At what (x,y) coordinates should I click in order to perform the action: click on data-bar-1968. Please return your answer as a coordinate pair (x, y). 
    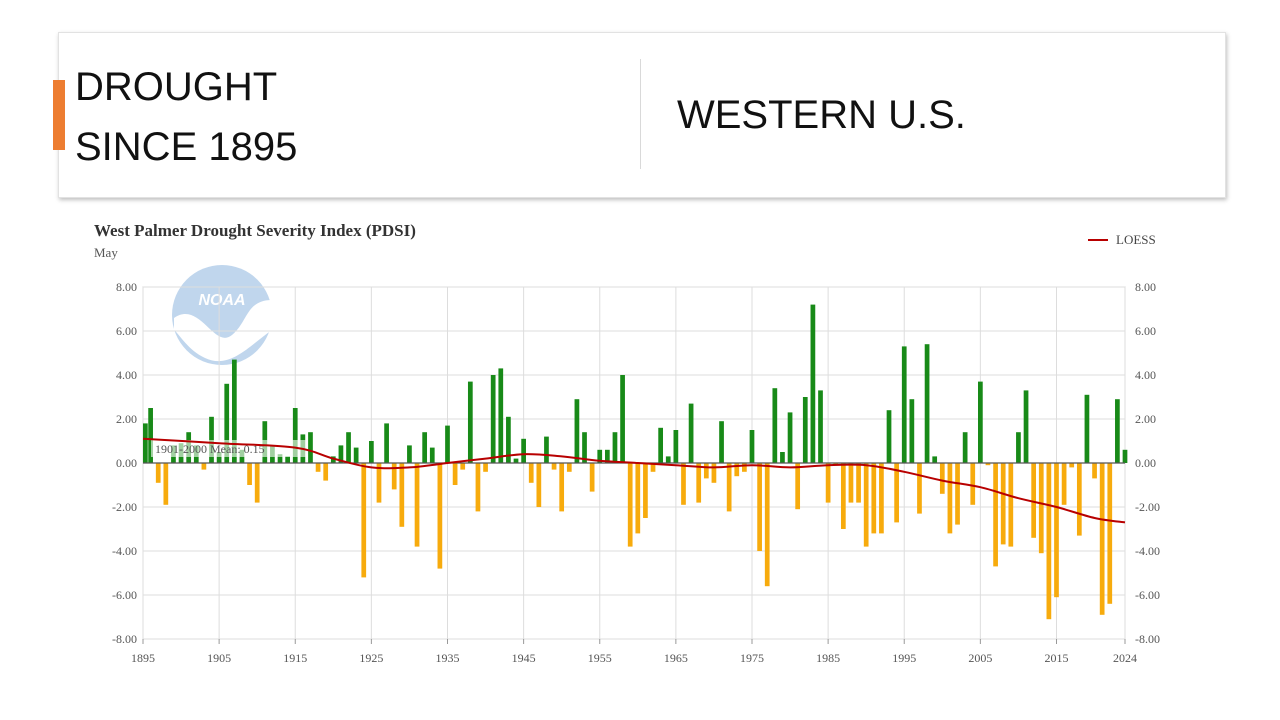
    Looking at the image, I should click on (699, 483).